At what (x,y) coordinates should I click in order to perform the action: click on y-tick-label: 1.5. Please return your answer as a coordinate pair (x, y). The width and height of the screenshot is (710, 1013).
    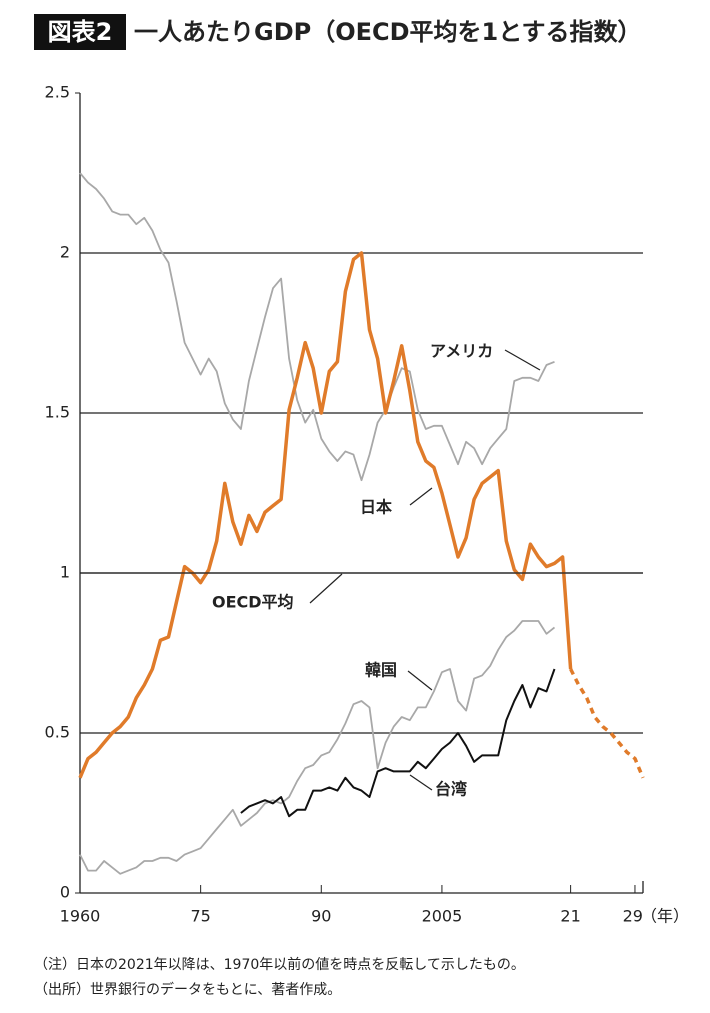
    Looking at the image, I should click on (57, 412).